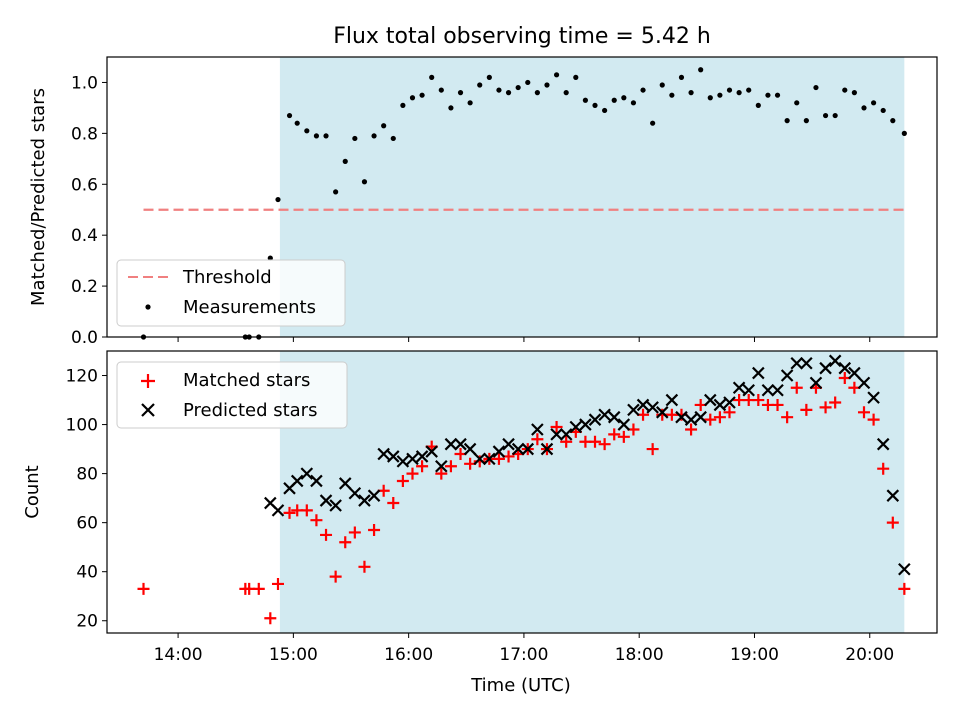 The height and width of the screenshot is (724, 960). What do you see at coordinates (89, 210) in the screenshot?
I see `top-y-axis: 0.0 0.2 0.4 0.6 0.8 1.0` at bounding box center [89, 210].